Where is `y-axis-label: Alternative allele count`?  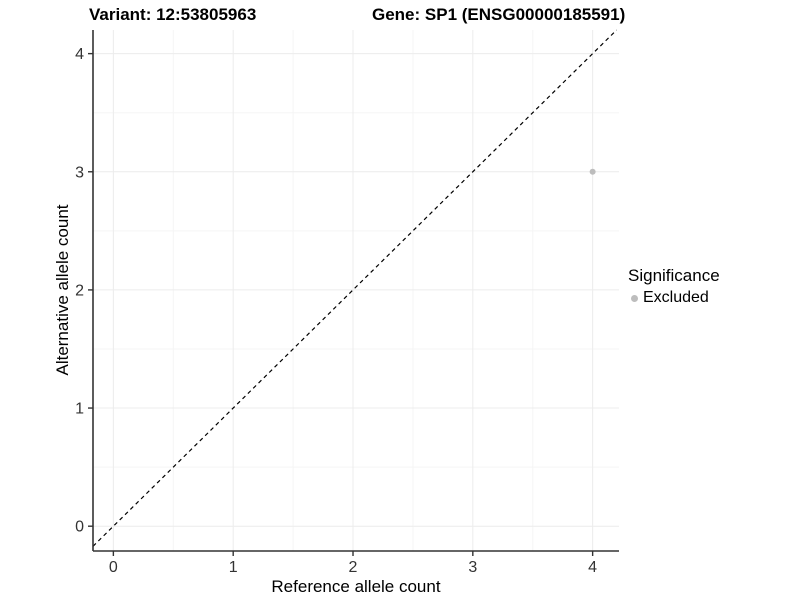
y-axis-label: Alternative allele count is located at coordinates (62, 290).